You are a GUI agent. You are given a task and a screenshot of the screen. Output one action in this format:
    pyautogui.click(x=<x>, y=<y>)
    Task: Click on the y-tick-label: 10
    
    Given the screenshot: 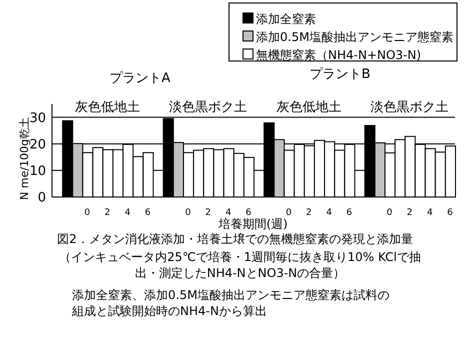 What is the action you would take?
    pyautogui.click(x=37, y=171)
    